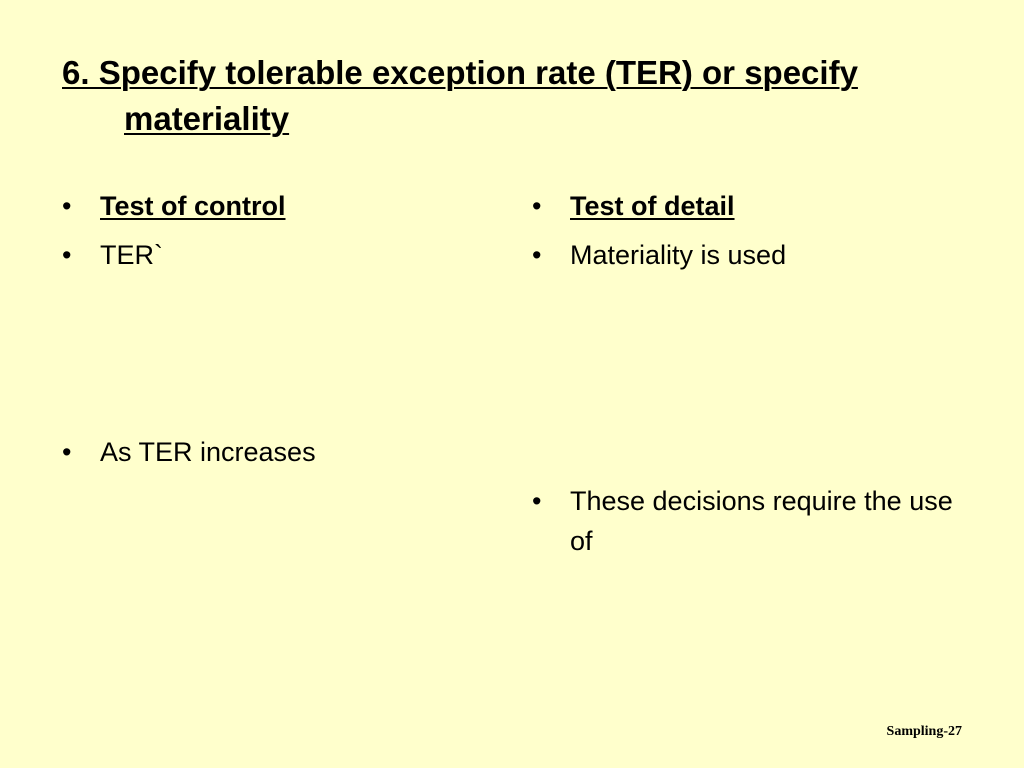 This screenshot has height=768, width=1024. I want to click on left-heading-bullet: • Test of control, so click(174, 206).